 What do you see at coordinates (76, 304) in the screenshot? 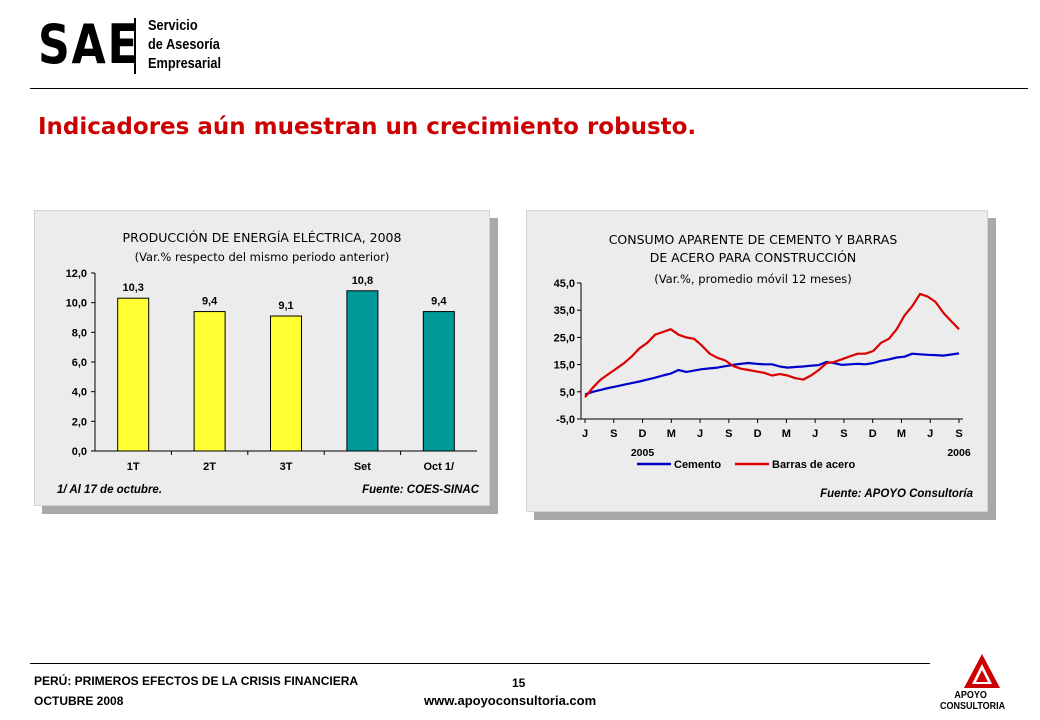
I see `y-tick-label: 10,0` at bounding box center [76, 304].